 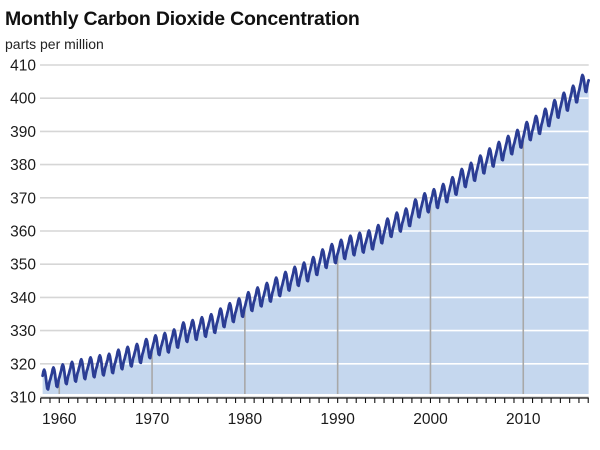 I want to click on y-tick-label-320: 320, so click(x=23, y=364).